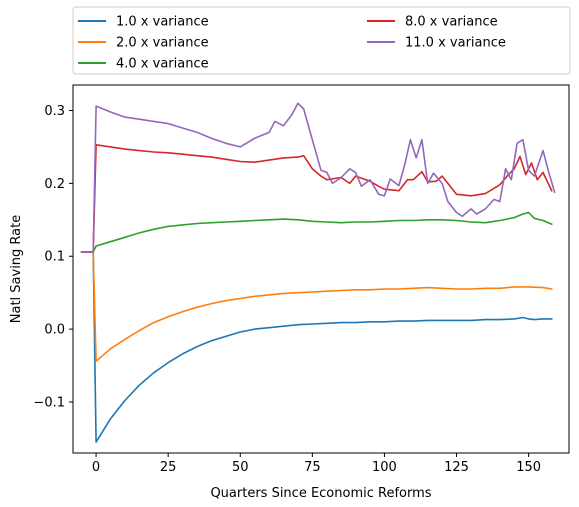 The height and width of the screenshot is (507, 579). What do you see at coordinates (54, 184) in the screenshot?
I see `y-tick-label: 0.2` at bounding box center [54, 184].